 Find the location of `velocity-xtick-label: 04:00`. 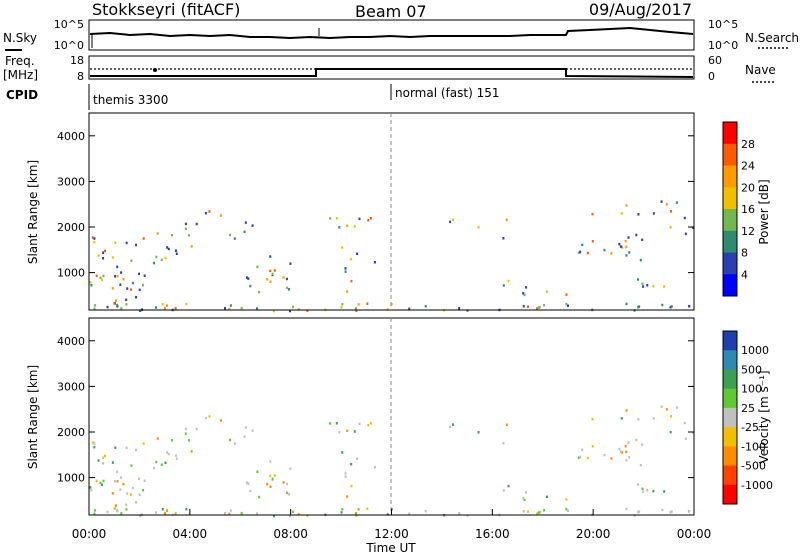

velocity-xtick-label: 04:00 is located at coordinates (190, 534).